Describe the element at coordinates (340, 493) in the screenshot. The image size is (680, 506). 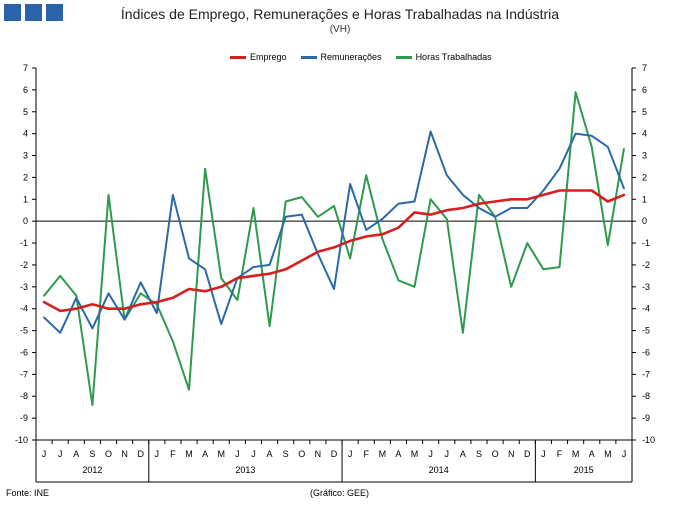
I see `credit-note: (Gráfico: GEE)` at that location.